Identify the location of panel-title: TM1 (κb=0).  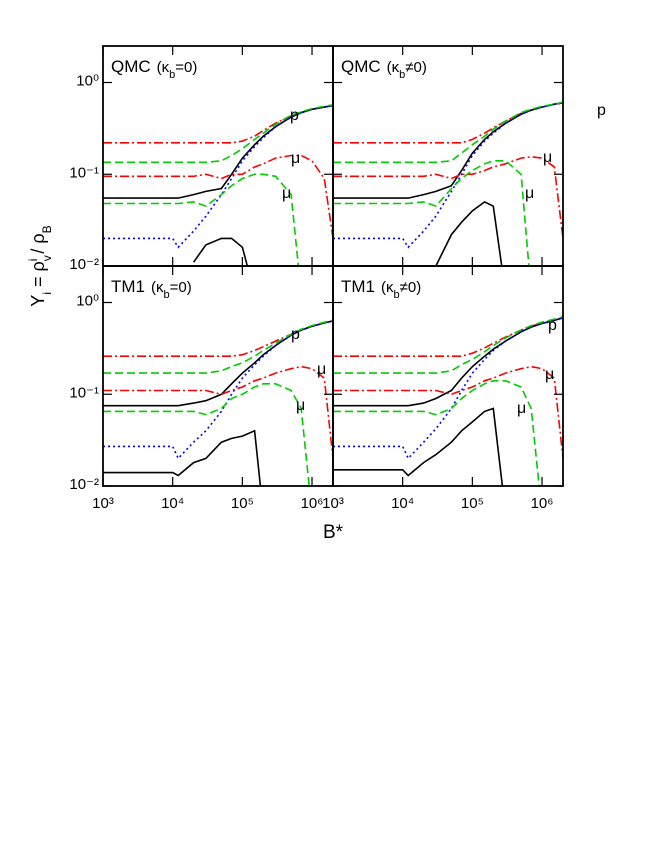
(151, 289).